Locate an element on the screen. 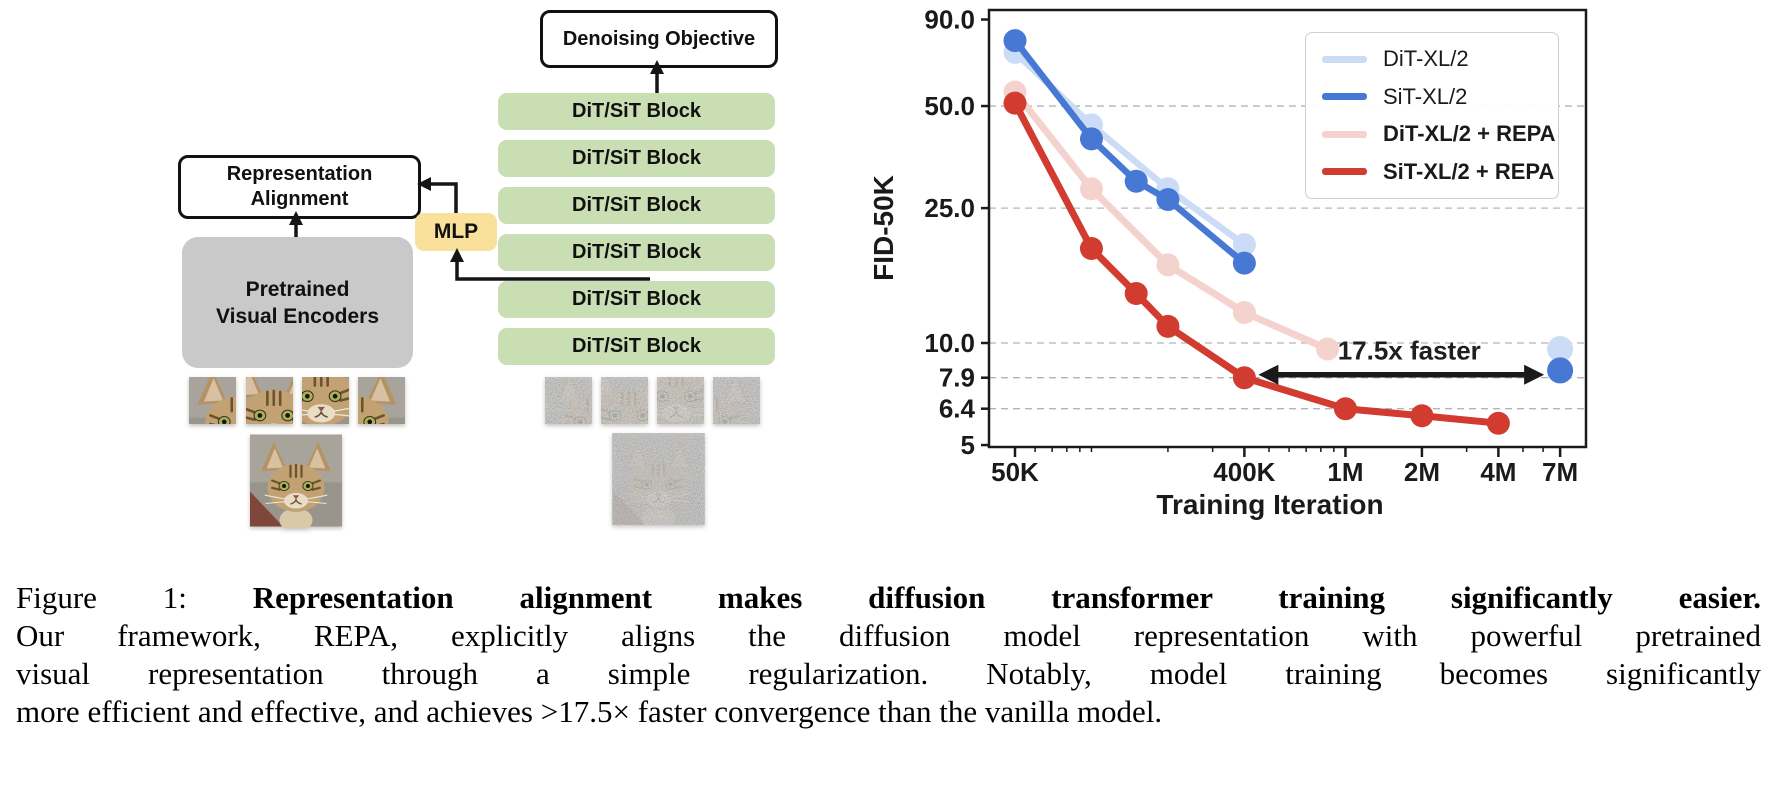  representation-alignment-box: Representation Alignment is located at coordinates (299, 187).